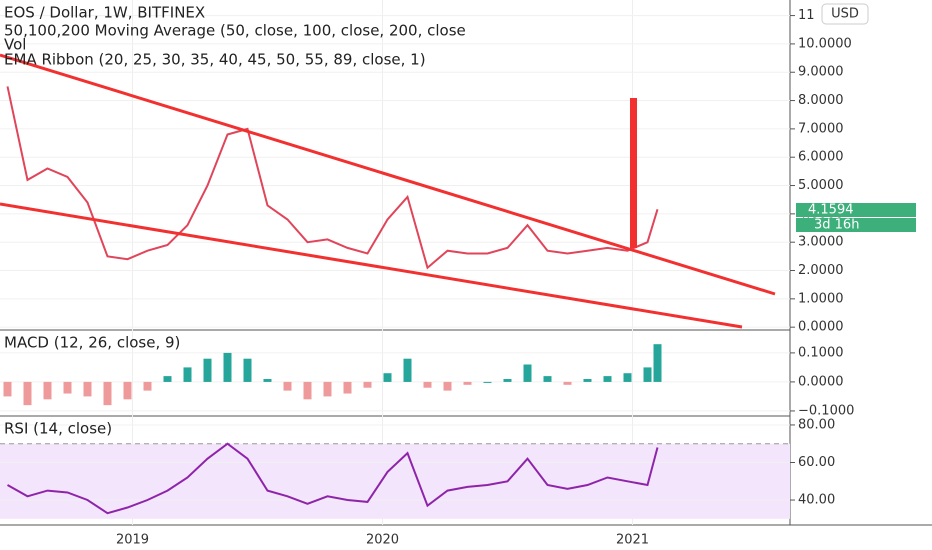 The image size is (932, 550). What do you see at coordinates (831, 210) in the screenshot?
I see `last-price: 4.1594` at bounding box center [831, 210].